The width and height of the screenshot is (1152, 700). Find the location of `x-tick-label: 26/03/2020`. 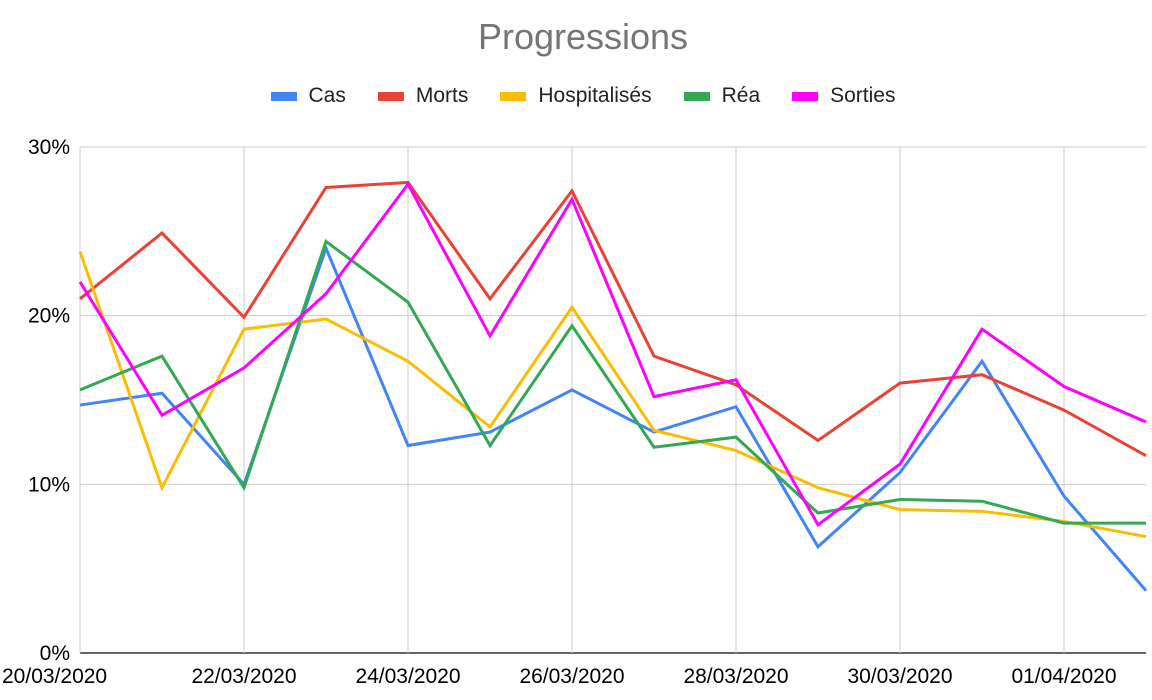

x-tick-label: 26/03/2020 is located at coordinates (571, 676).